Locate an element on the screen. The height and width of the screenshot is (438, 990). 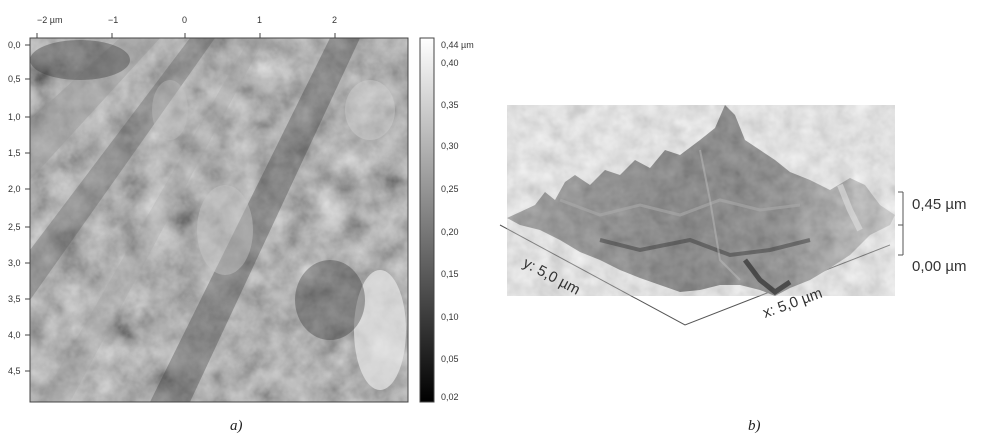
y-axis-label: y: 5,0 µm is located at coordinates (551, 277).